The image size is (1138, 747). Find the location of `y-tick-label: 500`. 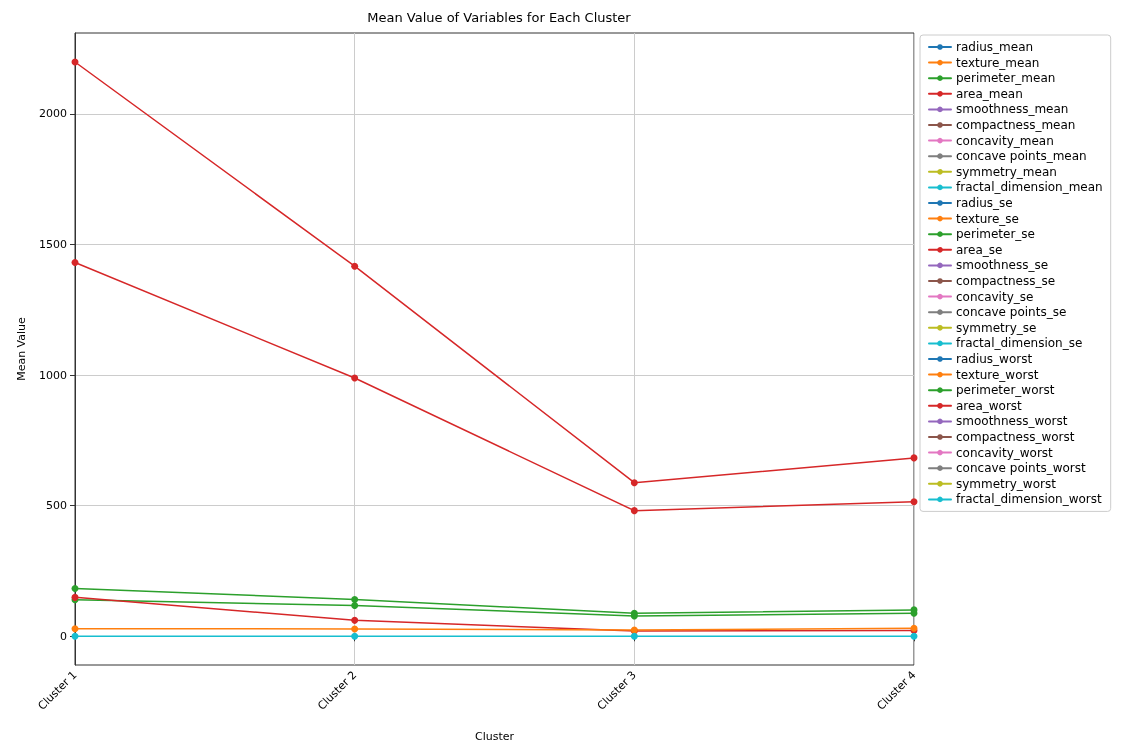

y-tick-label: 500 is located at coordinates (56, 506).